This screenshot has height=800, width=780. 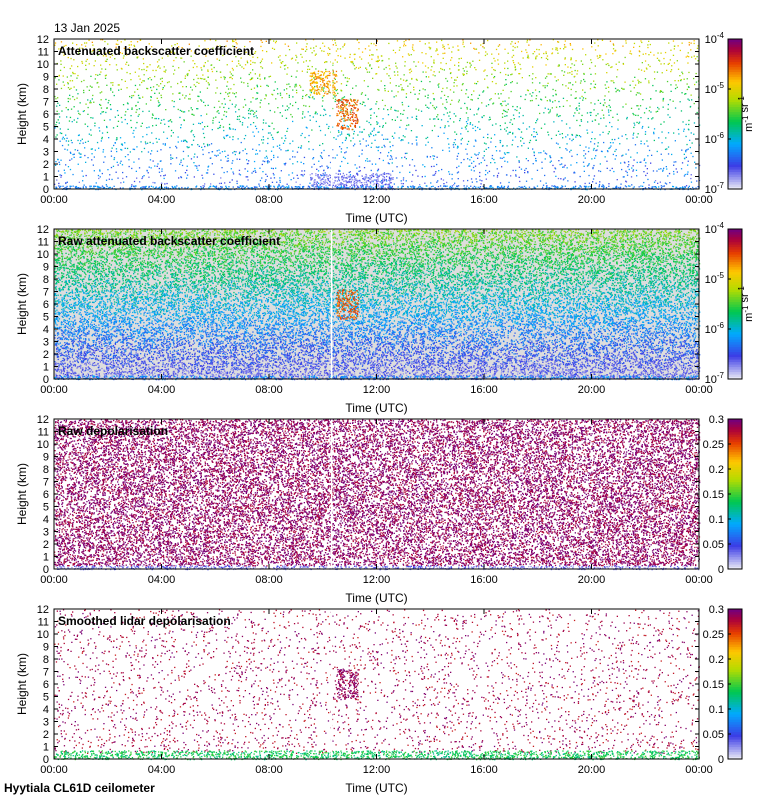 I want to click on site-label: Hyytiala CL61D ceilometer, so click(x=79, y=788).